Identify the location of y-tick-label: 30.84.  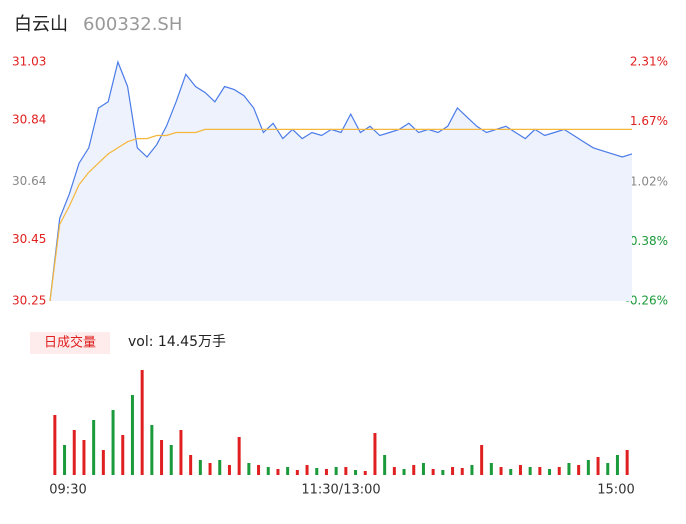
(29, 120).